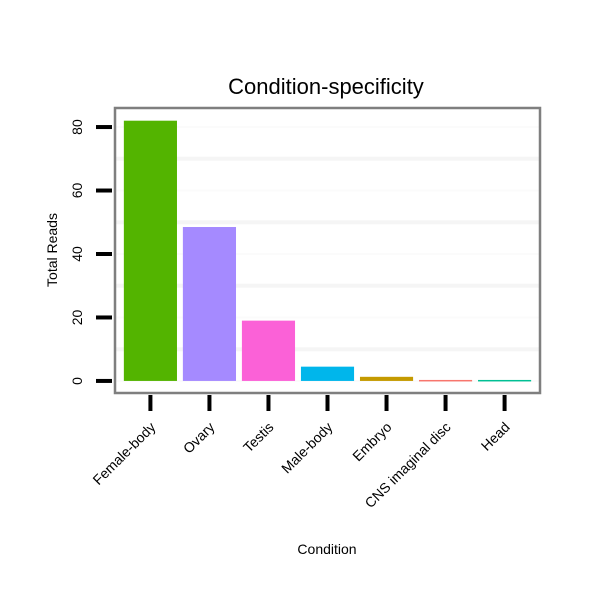 Image resolution: width=600 pixels, height=600 pixels. What do you see at coordinates (52, 250) in the screenshot?
I see `y-axis-label: Total Reads` at bounding box center [52, 250].